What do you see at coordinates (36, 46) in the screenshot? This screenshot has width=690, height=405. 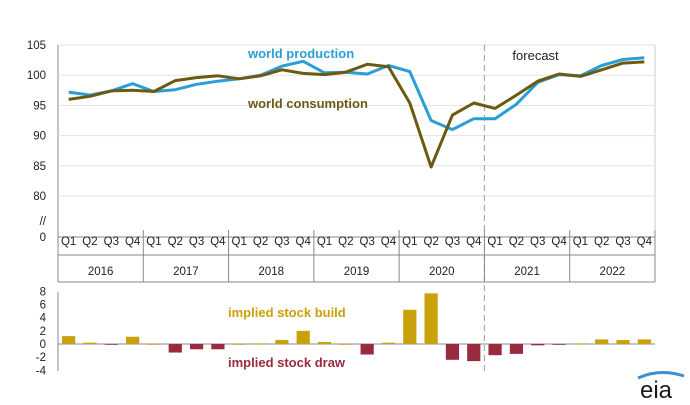 I see `top-y-tick-label: 105` at bounding box center [36, 46].